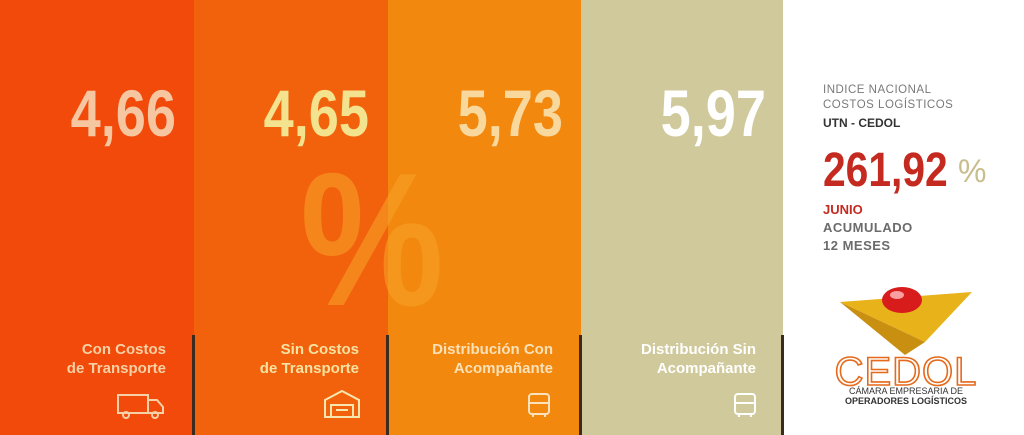  Describe the element at coordinates (906, 372) in the screenshot. I see `logo-name: CEDOL` at that location.